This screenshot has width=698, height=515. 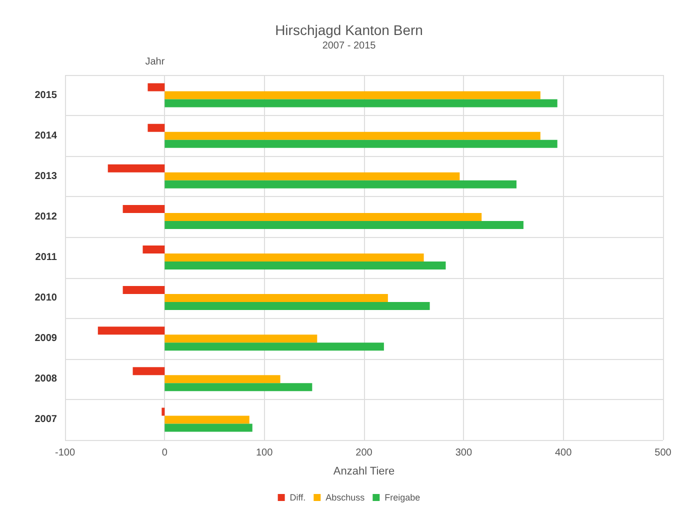 What do you see at coordinates (364, 453) in the screenshot?
I see `x-tick-label: 200` at bounding box center [364, 453].